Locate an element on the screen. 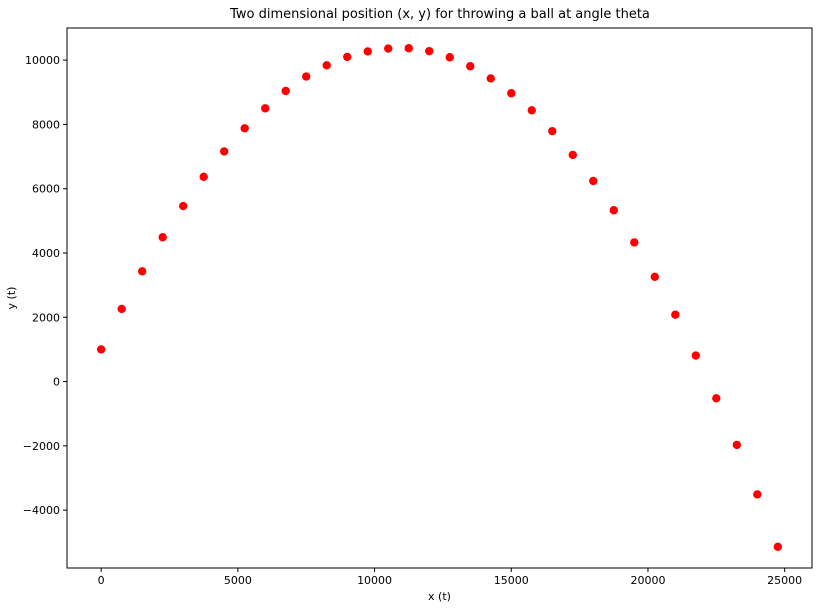 This screenshot has height=609, width=819. y-tick-label: −2000 is located at coordinates (41, 446).